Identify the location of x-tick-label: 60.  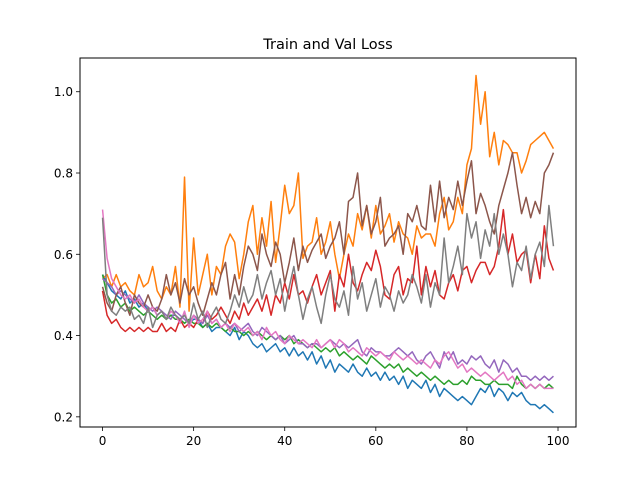
(375, 441).